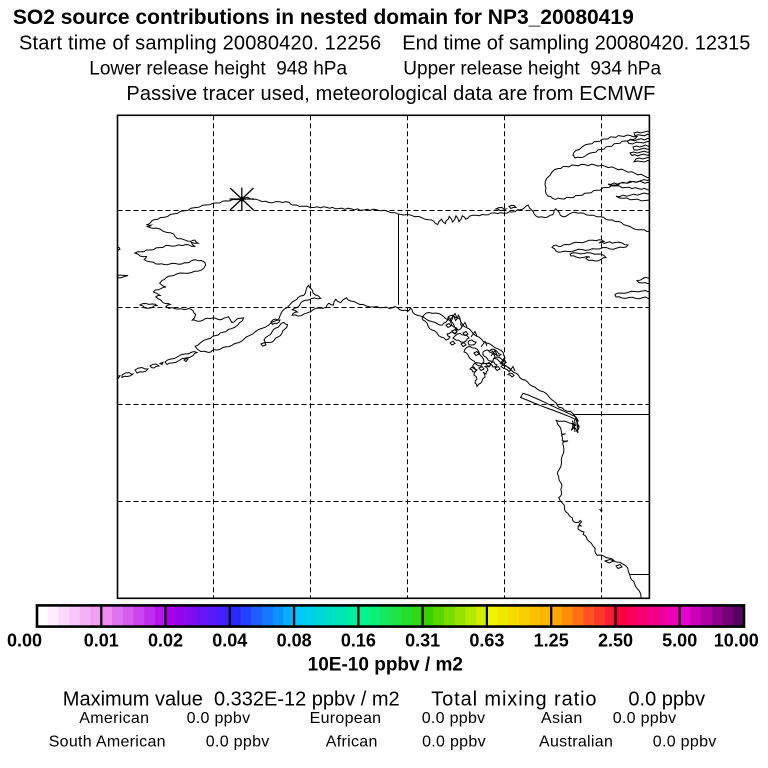 This screenshot has width=768, height=768. What do you see at coordinates (200, 43) in the screenshot?
I see `svg-text:Start time of sampling 2008042: Start time of sampling 20080420. 12256` at bounding box center [200, 43].